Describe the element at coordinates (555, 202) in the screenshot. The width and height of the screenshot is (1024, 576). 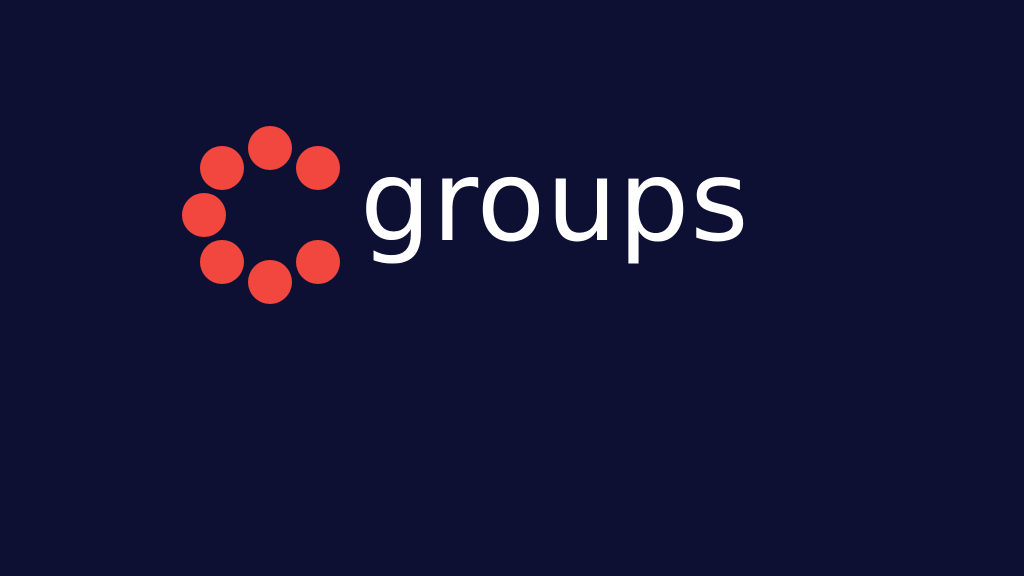
I see `logo-wordmark: groups` at that location.